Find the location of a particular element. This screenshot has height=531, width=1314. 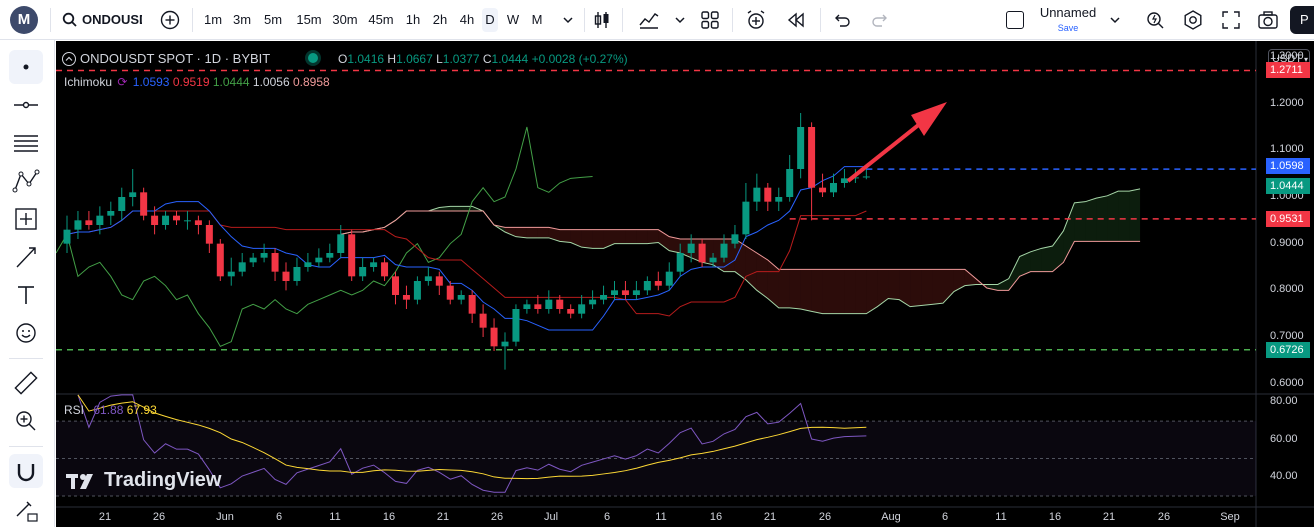

magnet-tool is located at coordinates (26, 471).